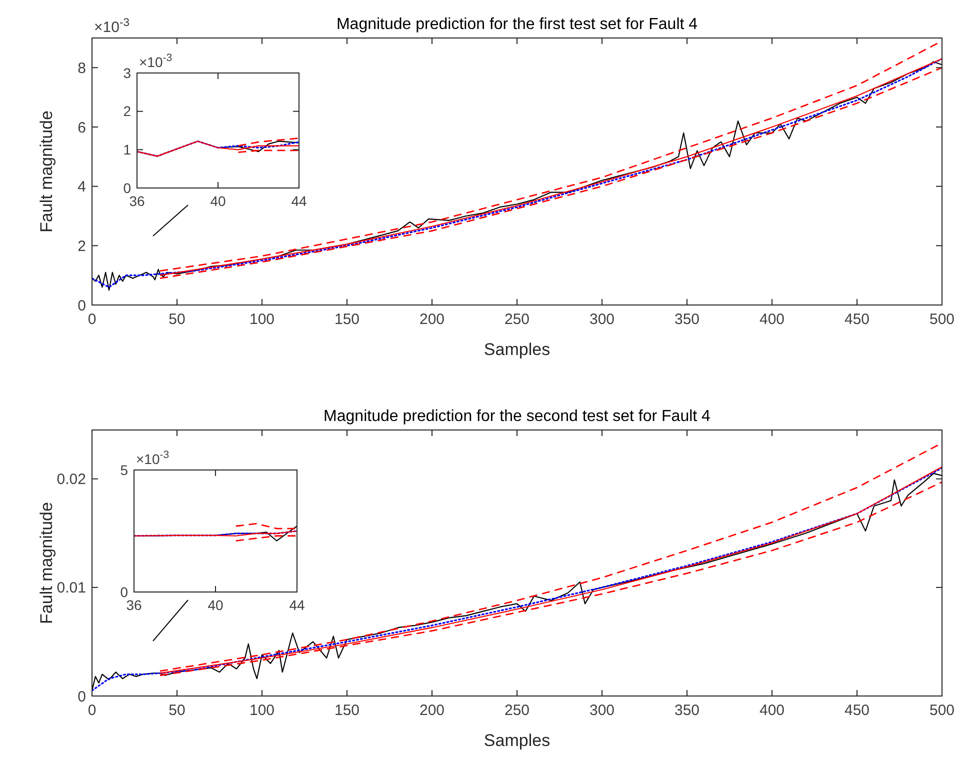 The image size is (973, 765). What do you see at coordinates (268, 142) in the screenshot?
I see `line-series` at bounding box center [268, 142].